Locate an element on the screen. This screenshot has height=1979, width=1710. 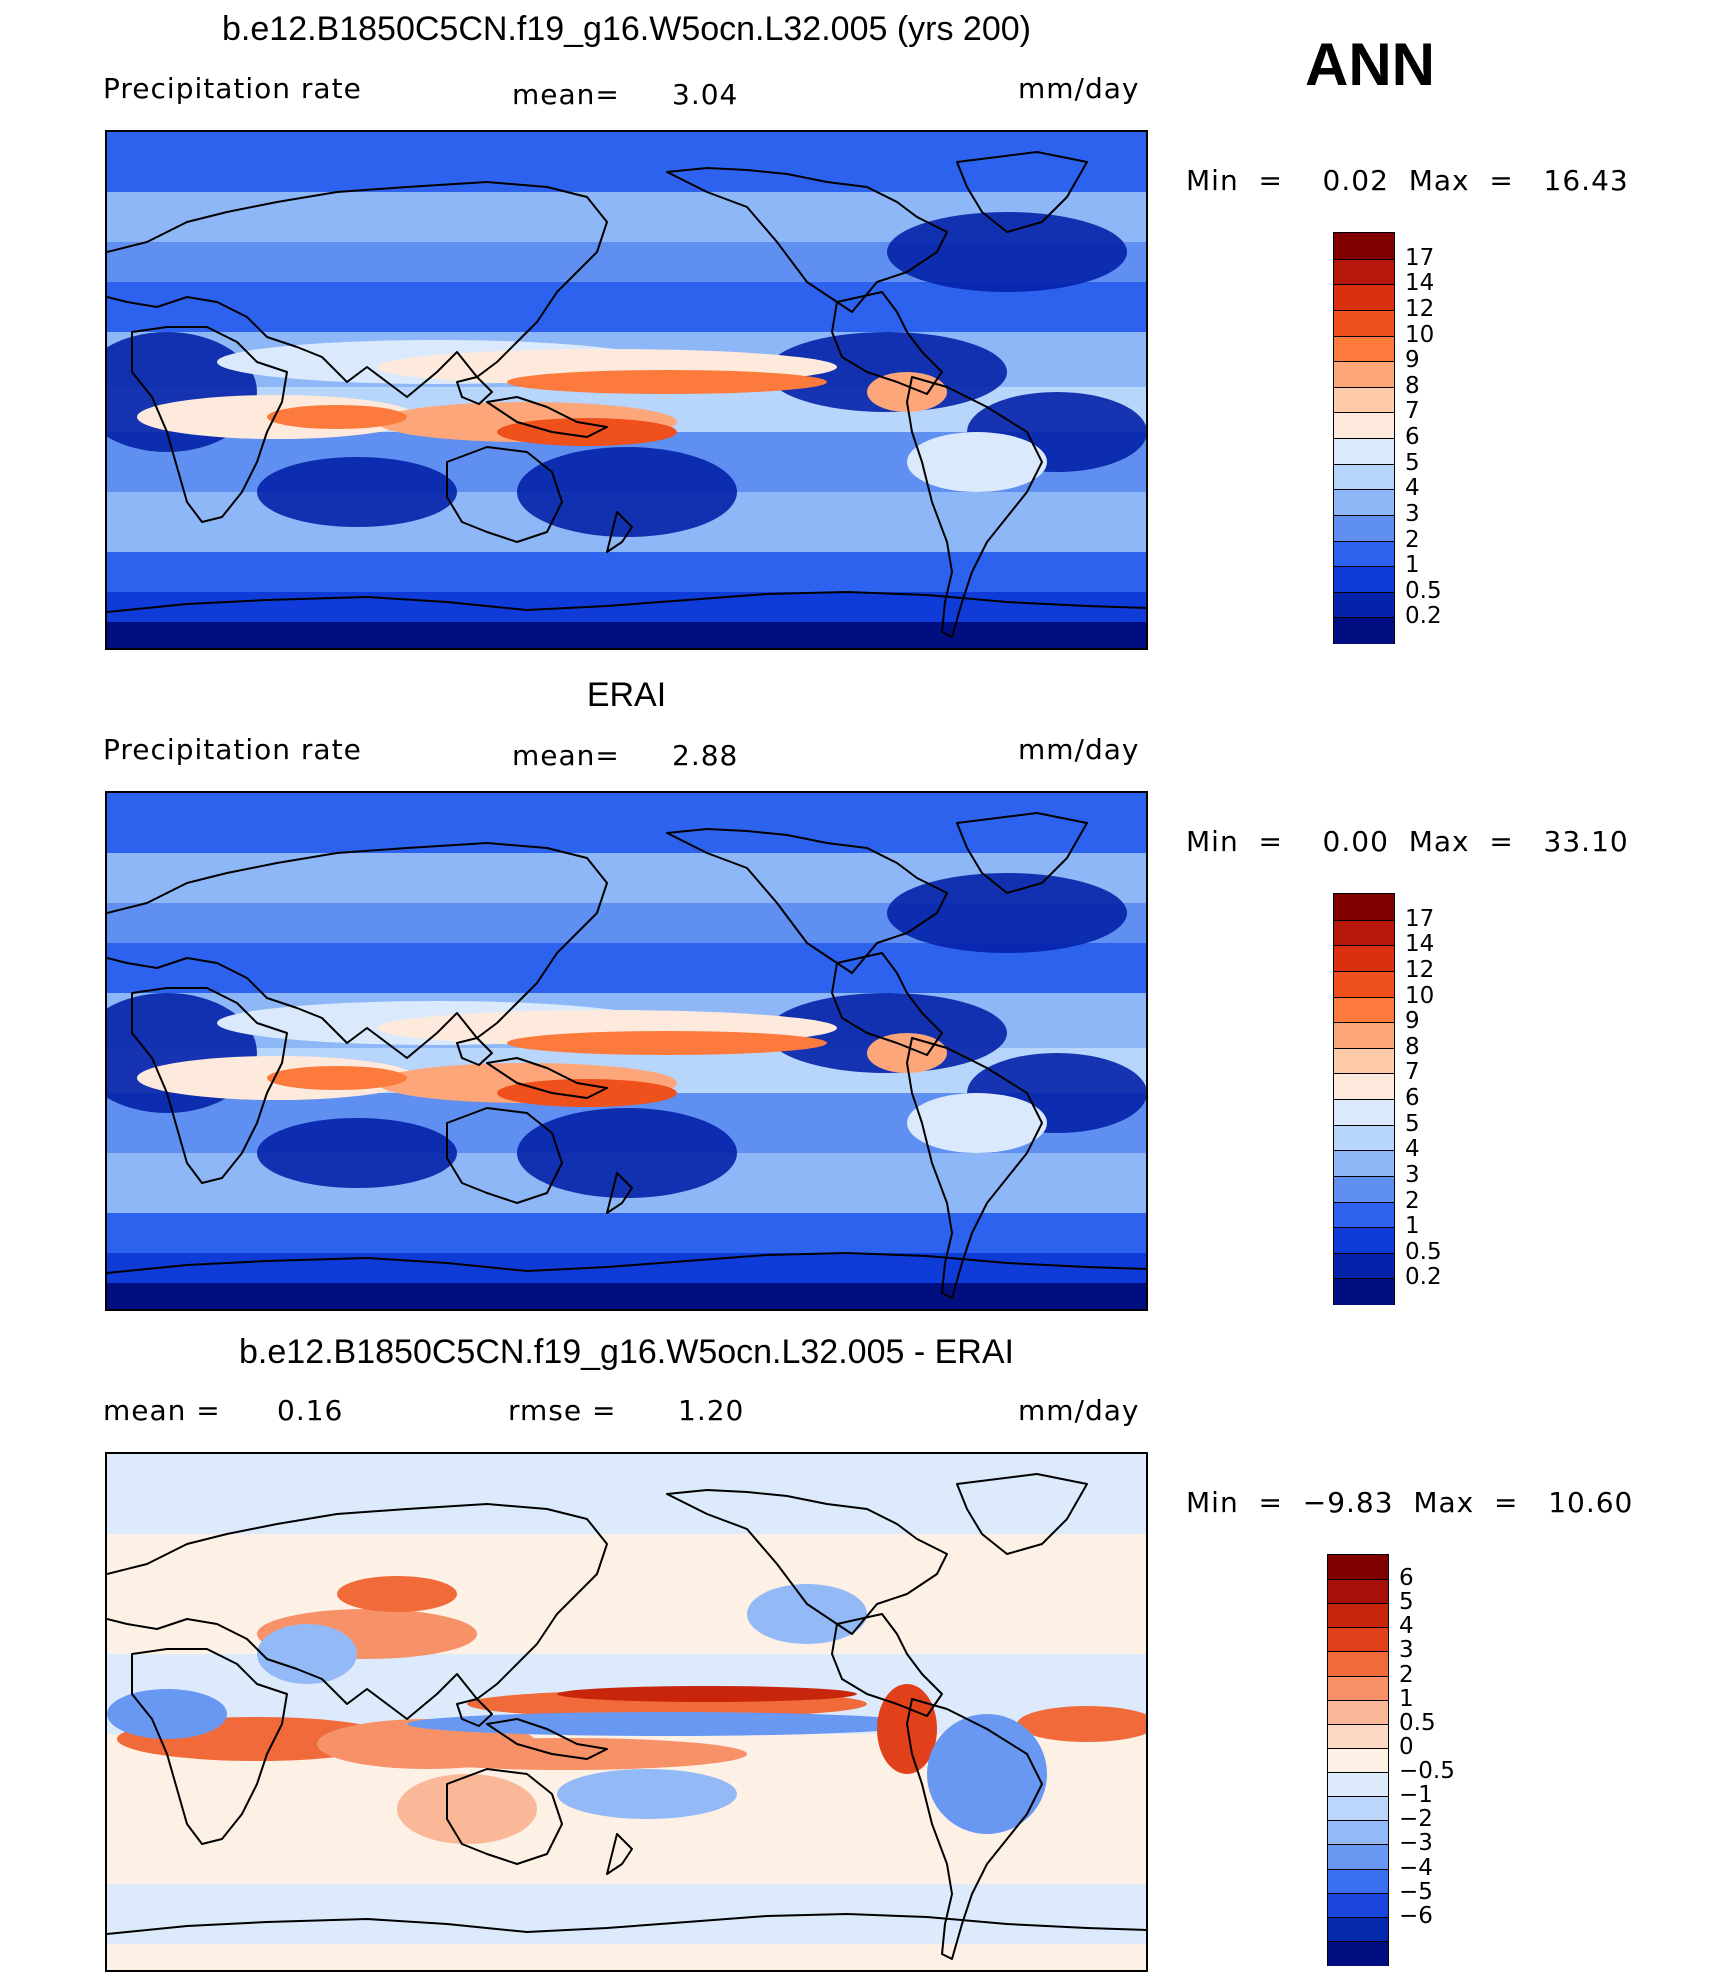
panel-2-colorbar is located at coordinates (1364, 1099).